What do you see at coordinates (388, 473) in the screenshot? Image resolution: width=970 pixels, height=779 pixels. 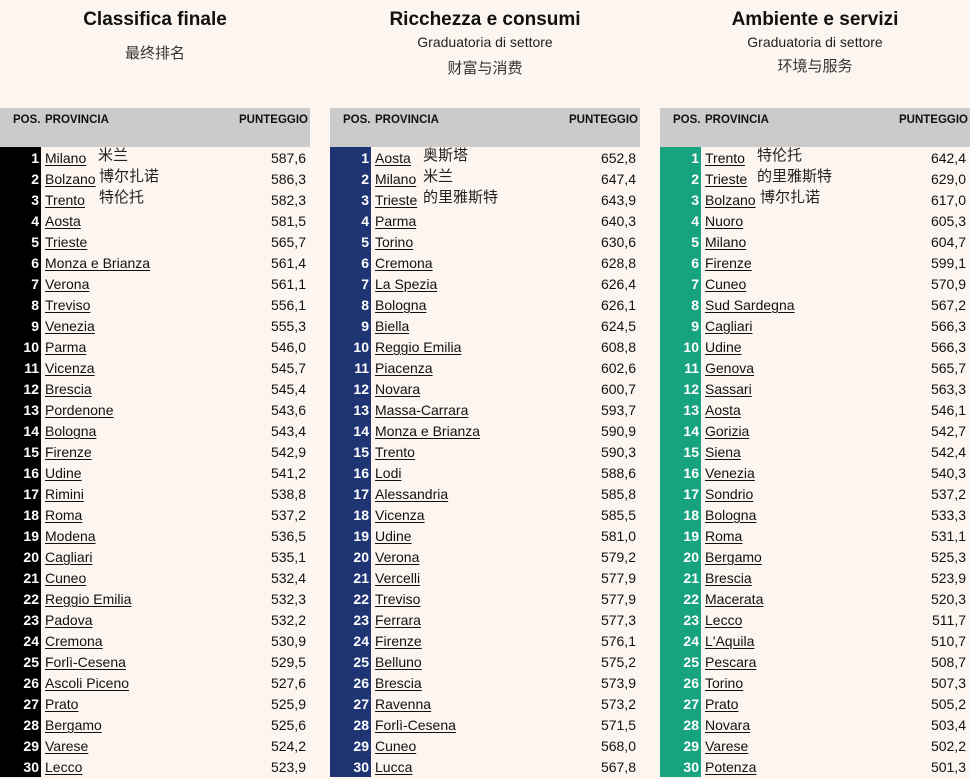 I see `province-link: Lodi` at bounding box center [388, 473].